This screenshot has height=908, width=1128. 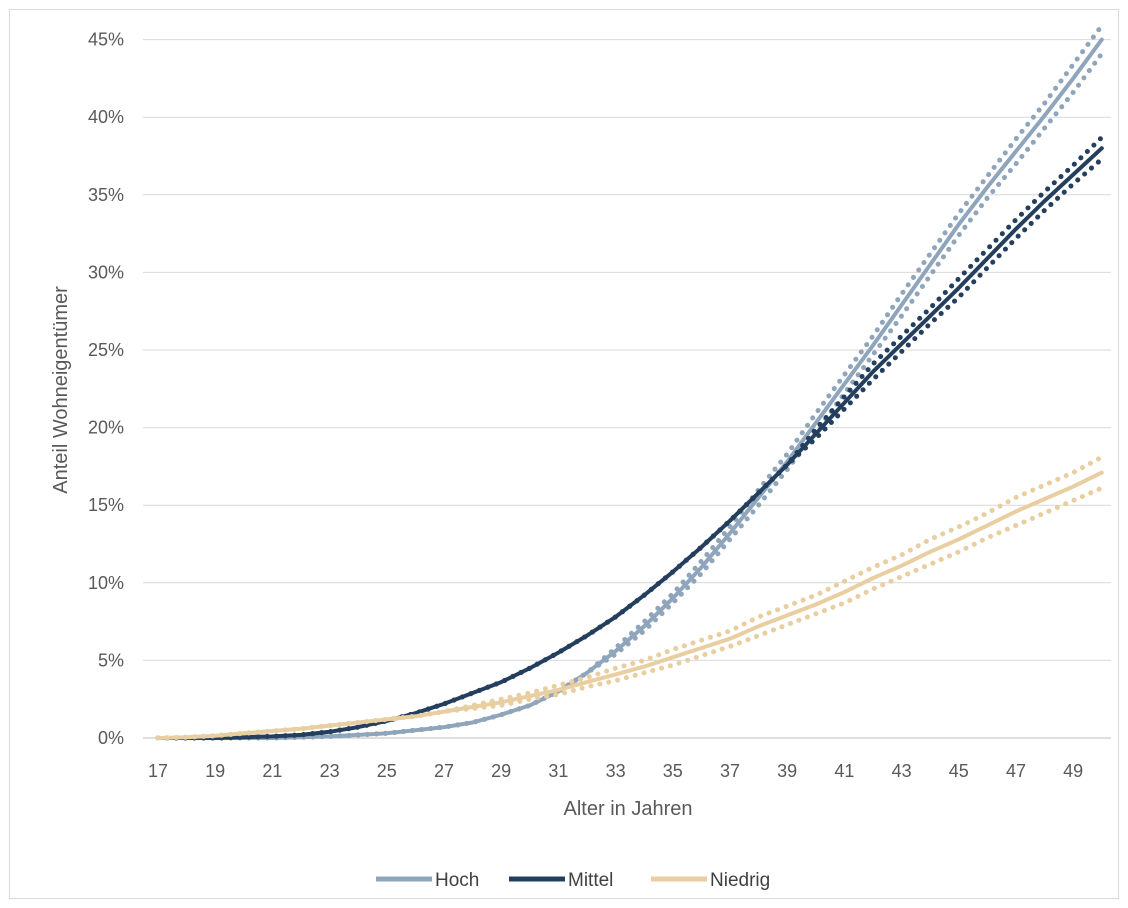 What do you see at coordinates (730, 771) in the screenshot?
I see `x-tick-label: 37` at bounding box center [730, 771].